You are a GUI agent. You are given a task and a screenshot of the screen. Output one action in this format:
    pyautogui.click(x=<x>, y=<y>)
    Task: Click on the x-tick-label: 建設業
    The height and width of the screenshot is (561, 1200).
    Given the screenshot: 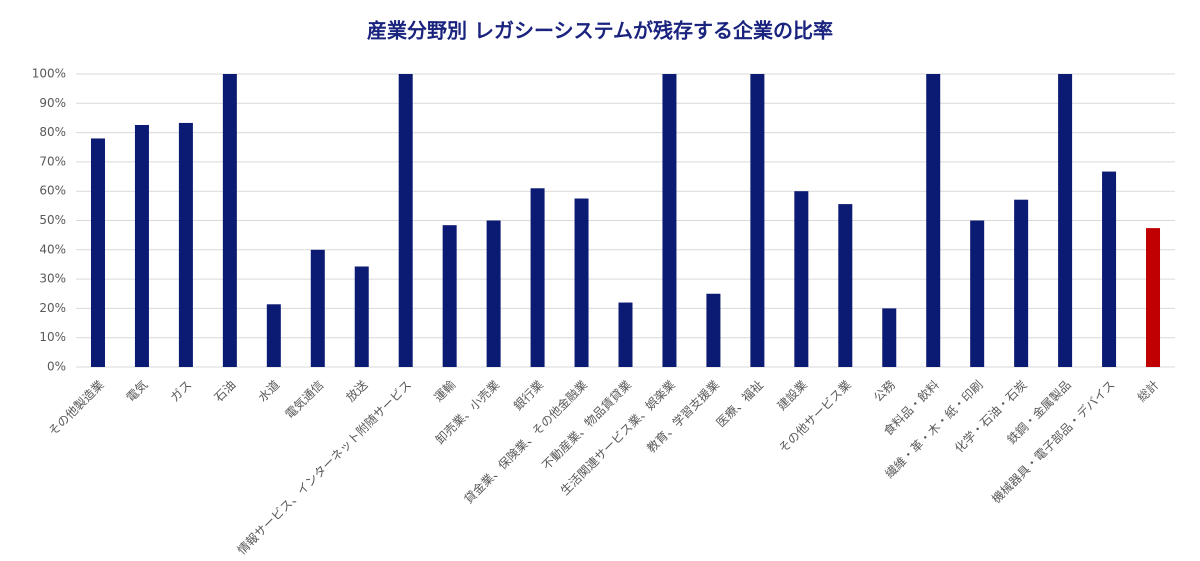 What is the action you would take?
    pyautogui.click(x=792, y=395)
    